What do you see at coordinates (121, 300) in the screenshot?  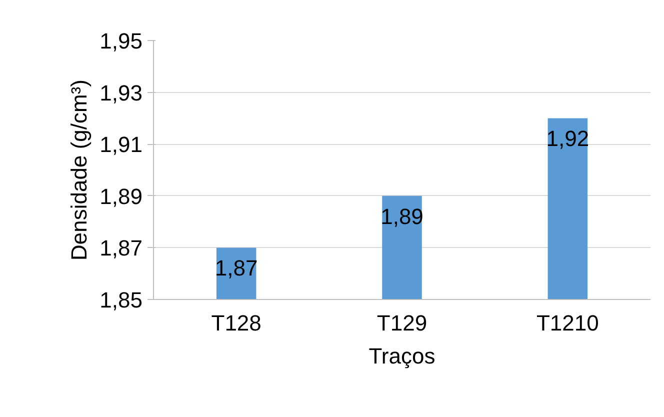 I see `y-tick-label: 1,85` at bounding box center [121, 300].